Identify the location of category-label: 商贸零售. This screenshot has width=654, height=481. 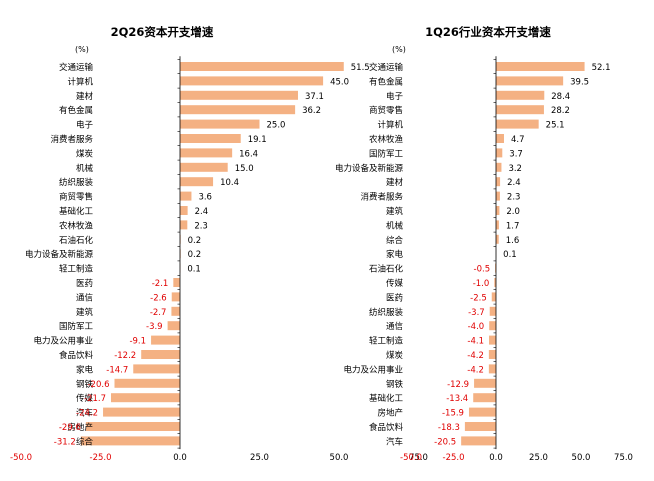
(76, 197).